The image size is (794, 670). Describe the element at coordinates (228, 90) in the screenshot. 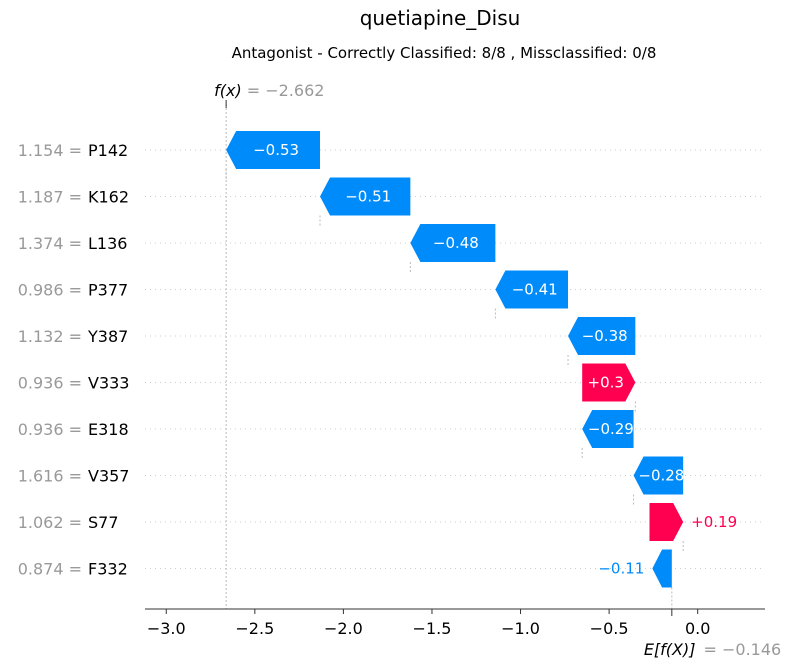

I see `fx-label: f(x)` at that location.